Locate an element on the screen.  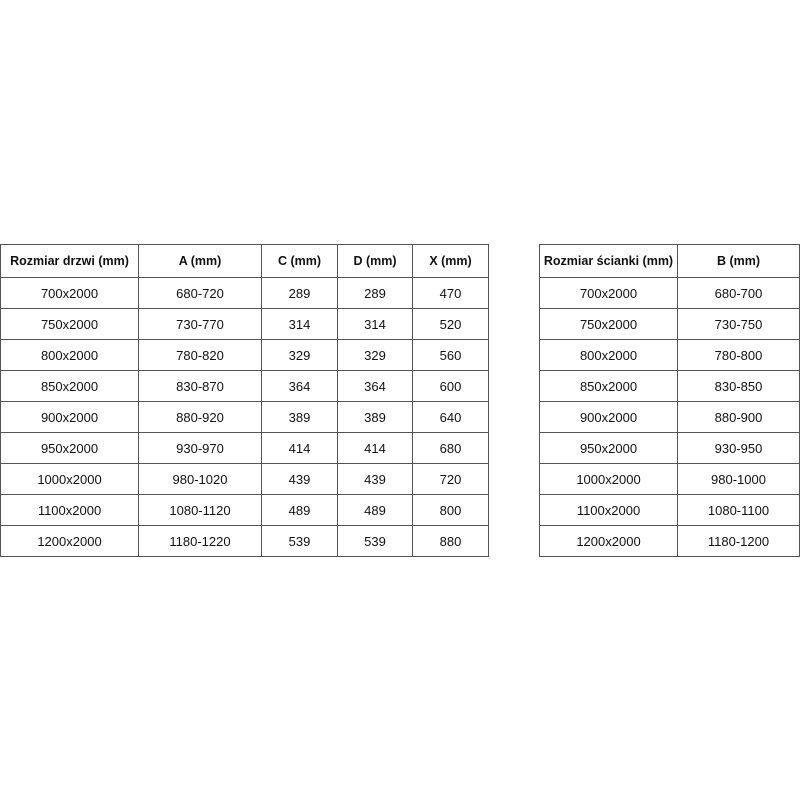
table-cell: 880 is located at coordinates (450, 541).